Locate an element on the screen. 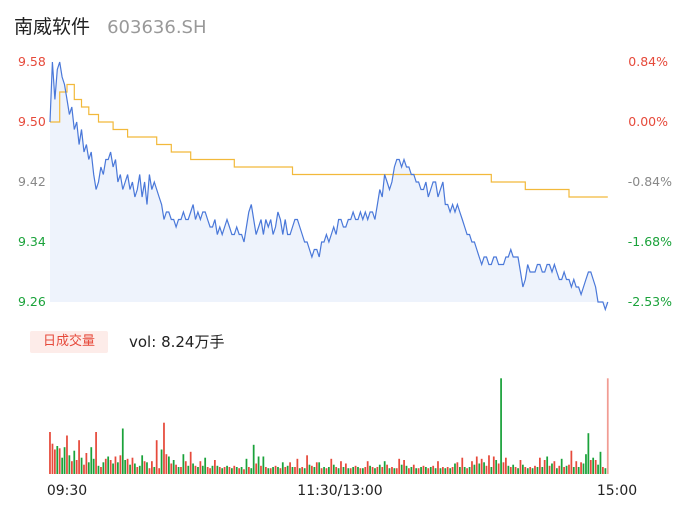 Image resolution: width=686 pixels, height=524 pixels. volume-readout: vol: 8.24万手 is located at coordinates (176, 342).